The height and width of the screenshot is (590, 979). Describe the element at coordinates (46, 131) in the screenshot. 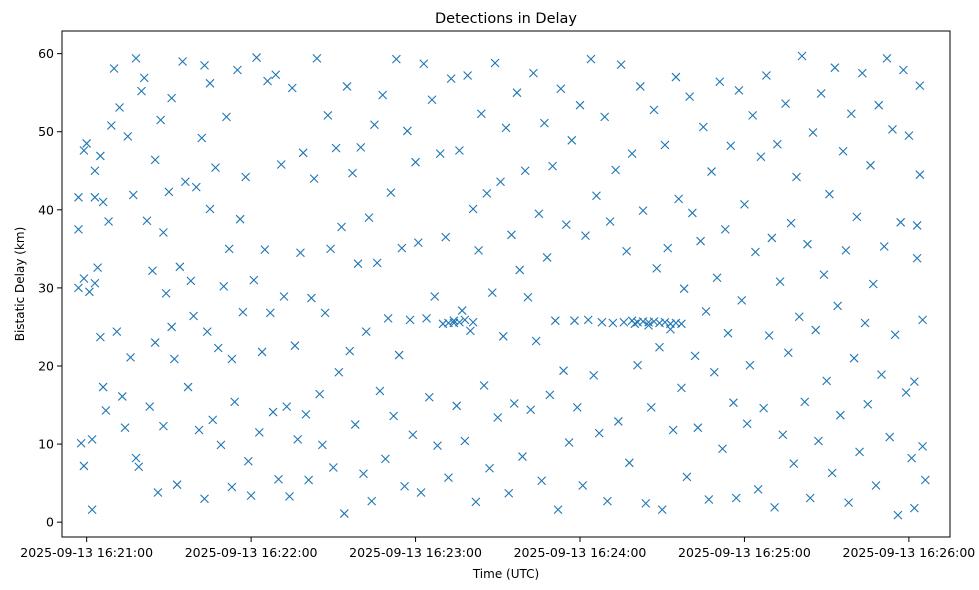

I see `y-tick-label: 50` at that location.